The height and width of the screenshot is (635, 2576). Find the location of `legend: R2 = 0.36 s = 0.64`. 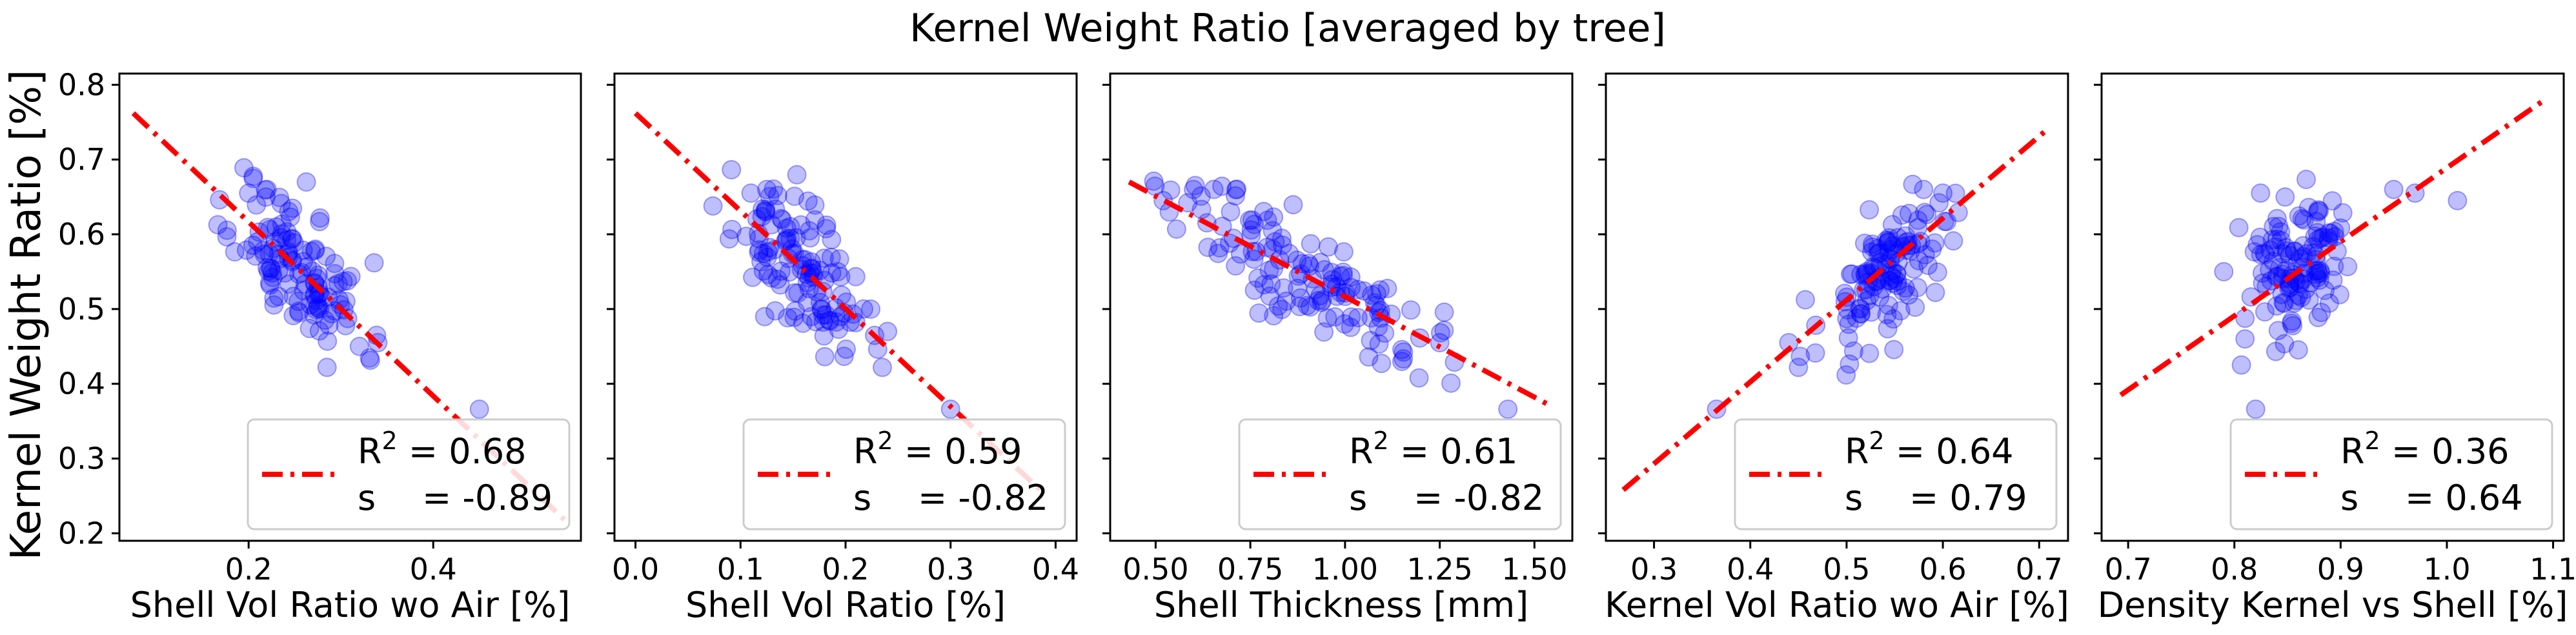

legend: R2 = 0.36 s = 0.64 is located at coordinates (2391, 474).